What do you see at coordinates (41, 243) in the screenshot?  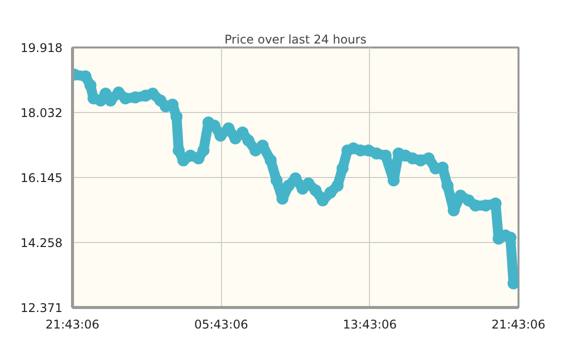 I see `y-tick-label: 14.258` at bounding box center [41, 243].